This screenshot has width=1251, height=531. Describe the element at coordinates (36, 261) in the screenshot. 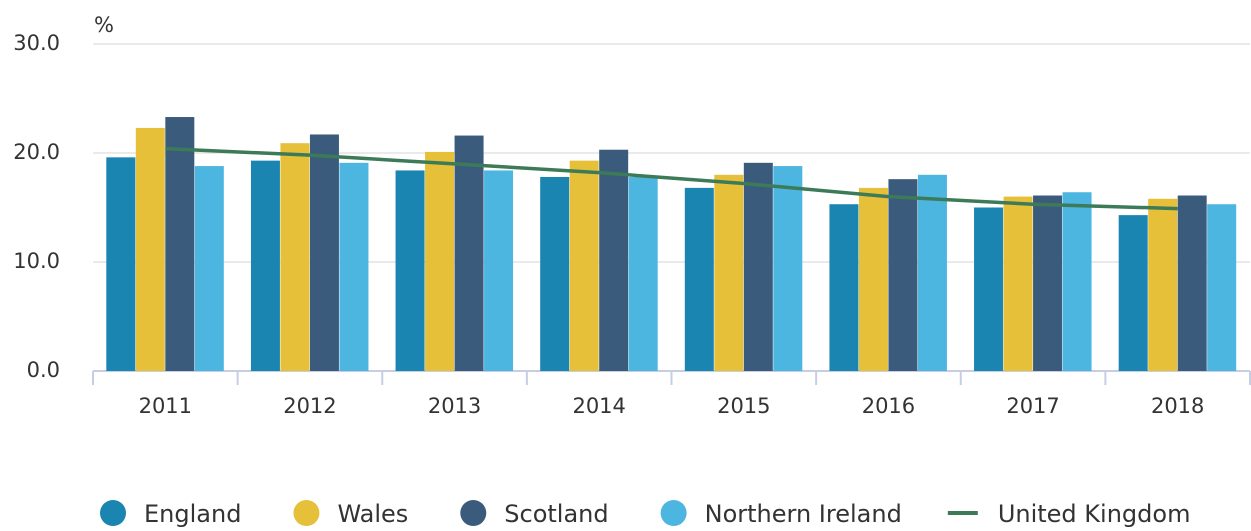

I see `y-tick-label: 10.0` at that location.